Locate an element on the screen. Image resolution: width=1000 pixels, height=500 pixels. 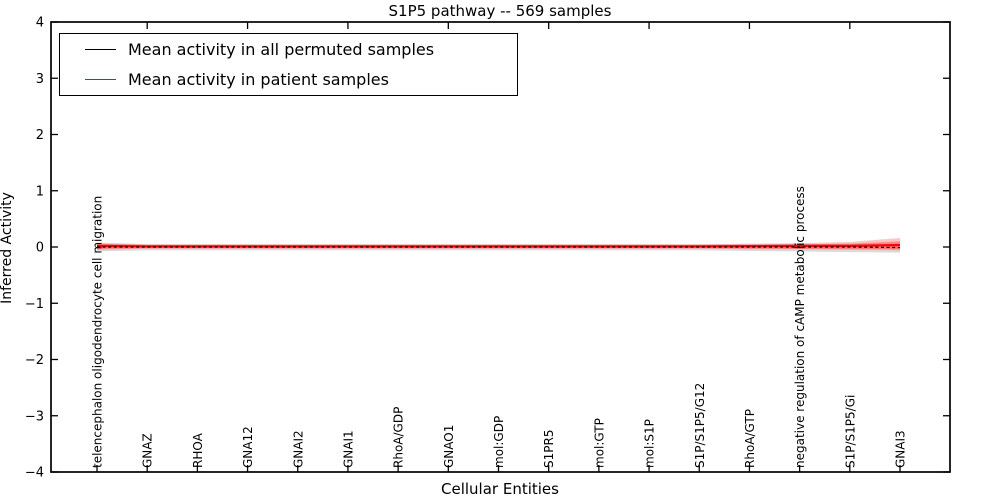
y-tick-label: −3 is located at coordinates (34, 416).